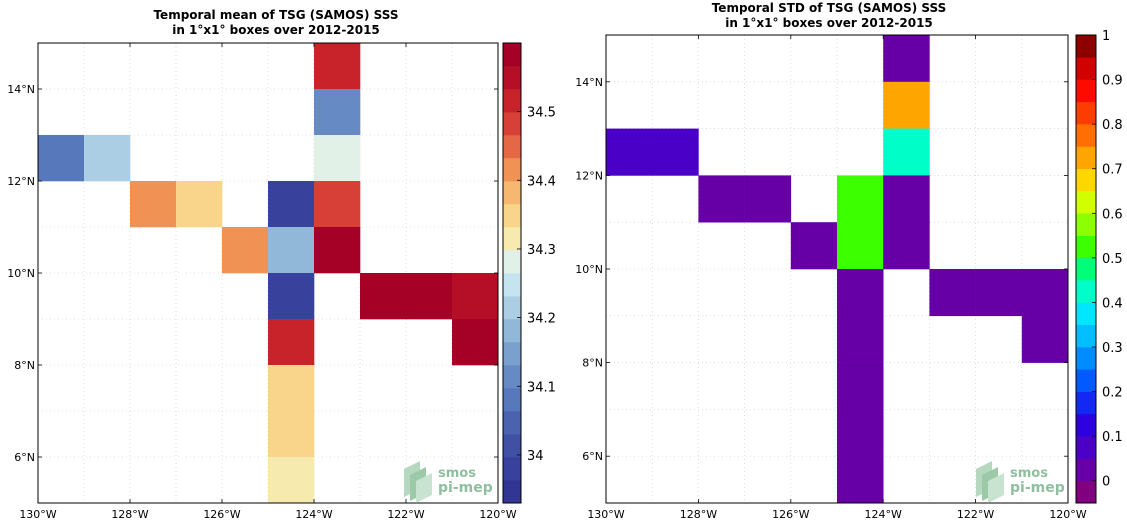 Image resolution: width=1127 pixels, height=524 pixels. Describe the element at coordinates (1106, 36) in the screenshot. I see `colorbar-tick-label: 1` at that location.